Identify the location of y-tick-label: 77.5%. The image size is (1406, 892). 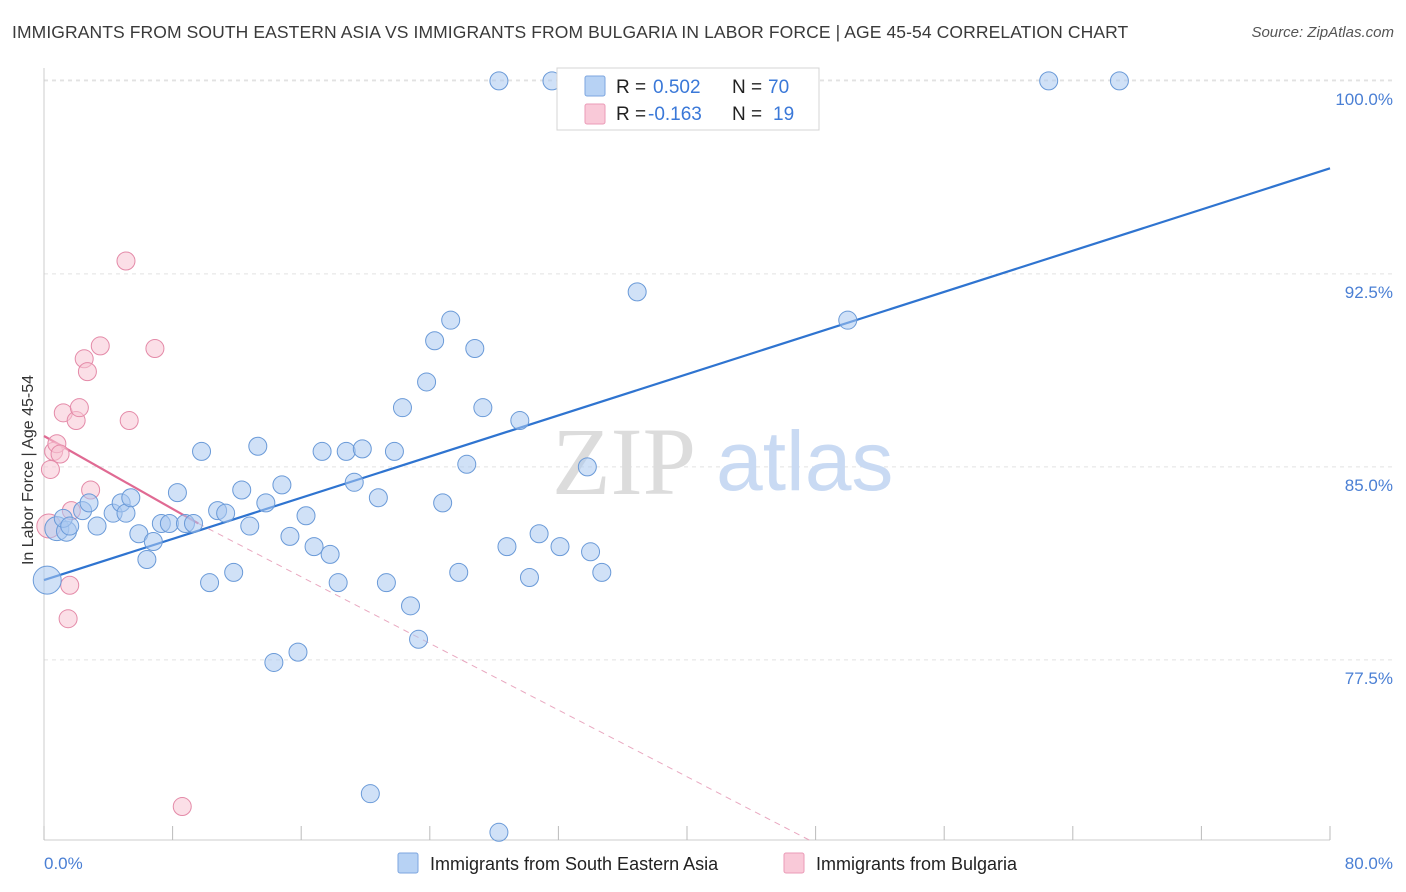
(1369, 678).